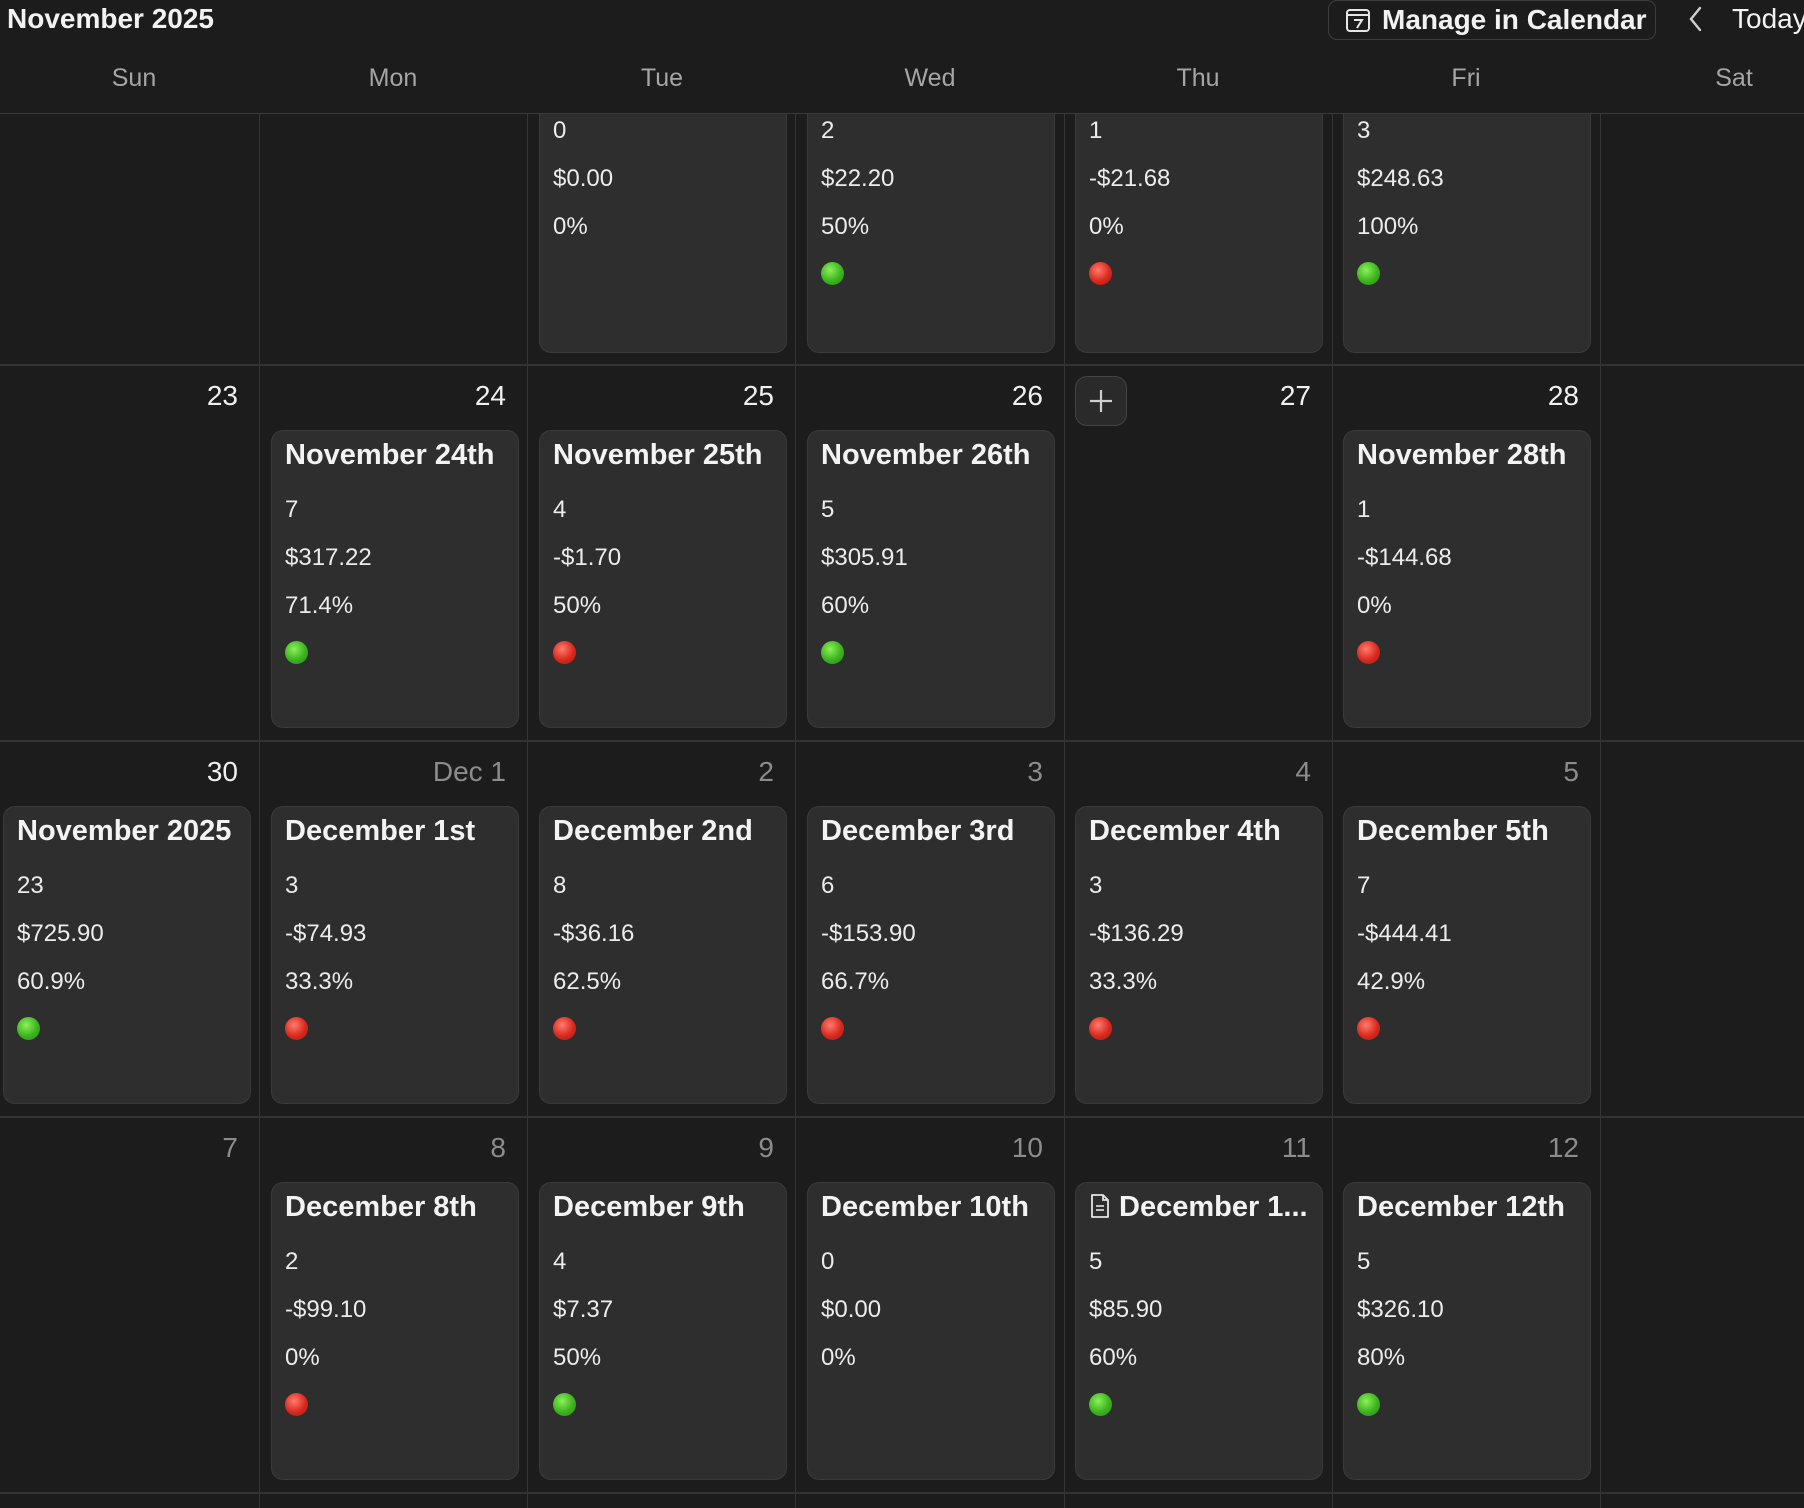 This screenshot has width=1804, height=1508. What do you see at coordinates (663, 955) in the screenshot?
I see `day-card: December 2nd 8 -$36.16 62.5%` at bounding box center [663, 955].